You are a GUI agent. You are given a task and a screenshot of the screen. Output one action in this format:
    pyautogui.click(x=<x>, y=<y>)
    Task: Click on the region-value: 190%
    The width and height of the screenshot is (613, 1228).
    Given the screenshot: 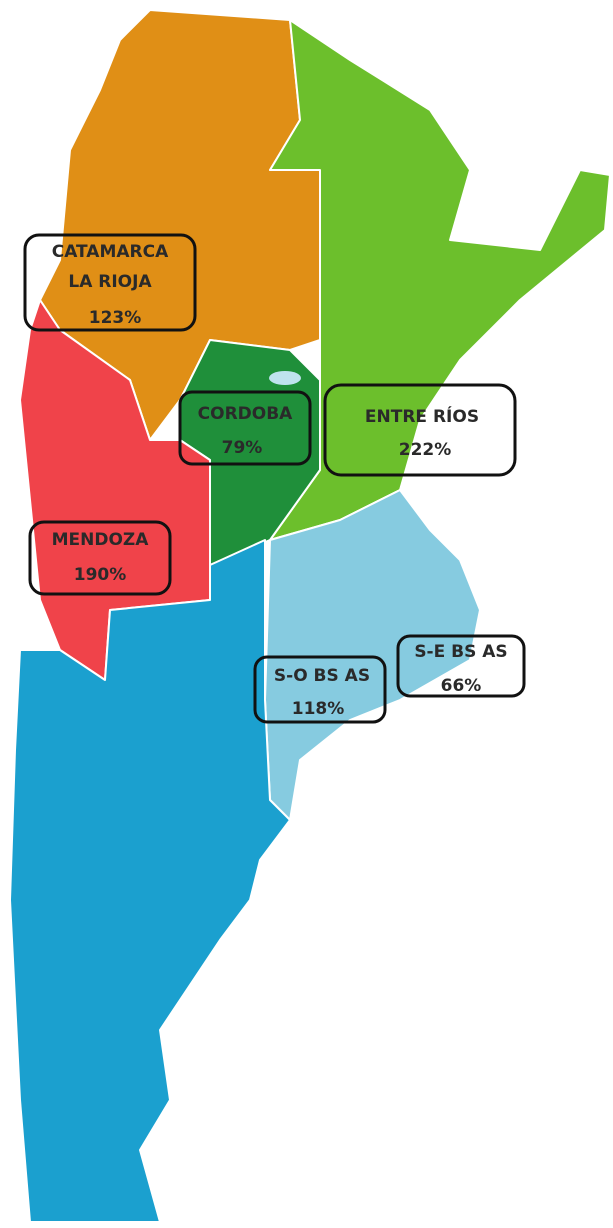 What is the action you would take?
    pyautogui.click(x=100, y=575)
    